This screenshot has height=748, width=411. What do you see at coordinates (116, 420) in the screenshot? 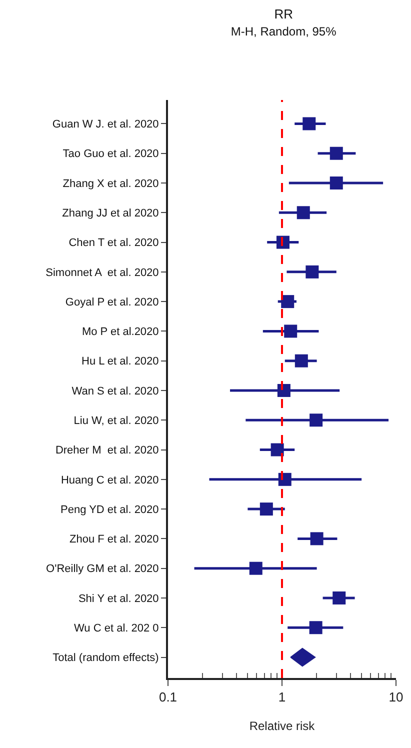
I see `y-tick-label: Liu W, et al. 2020` at bounding box center [116, 420].